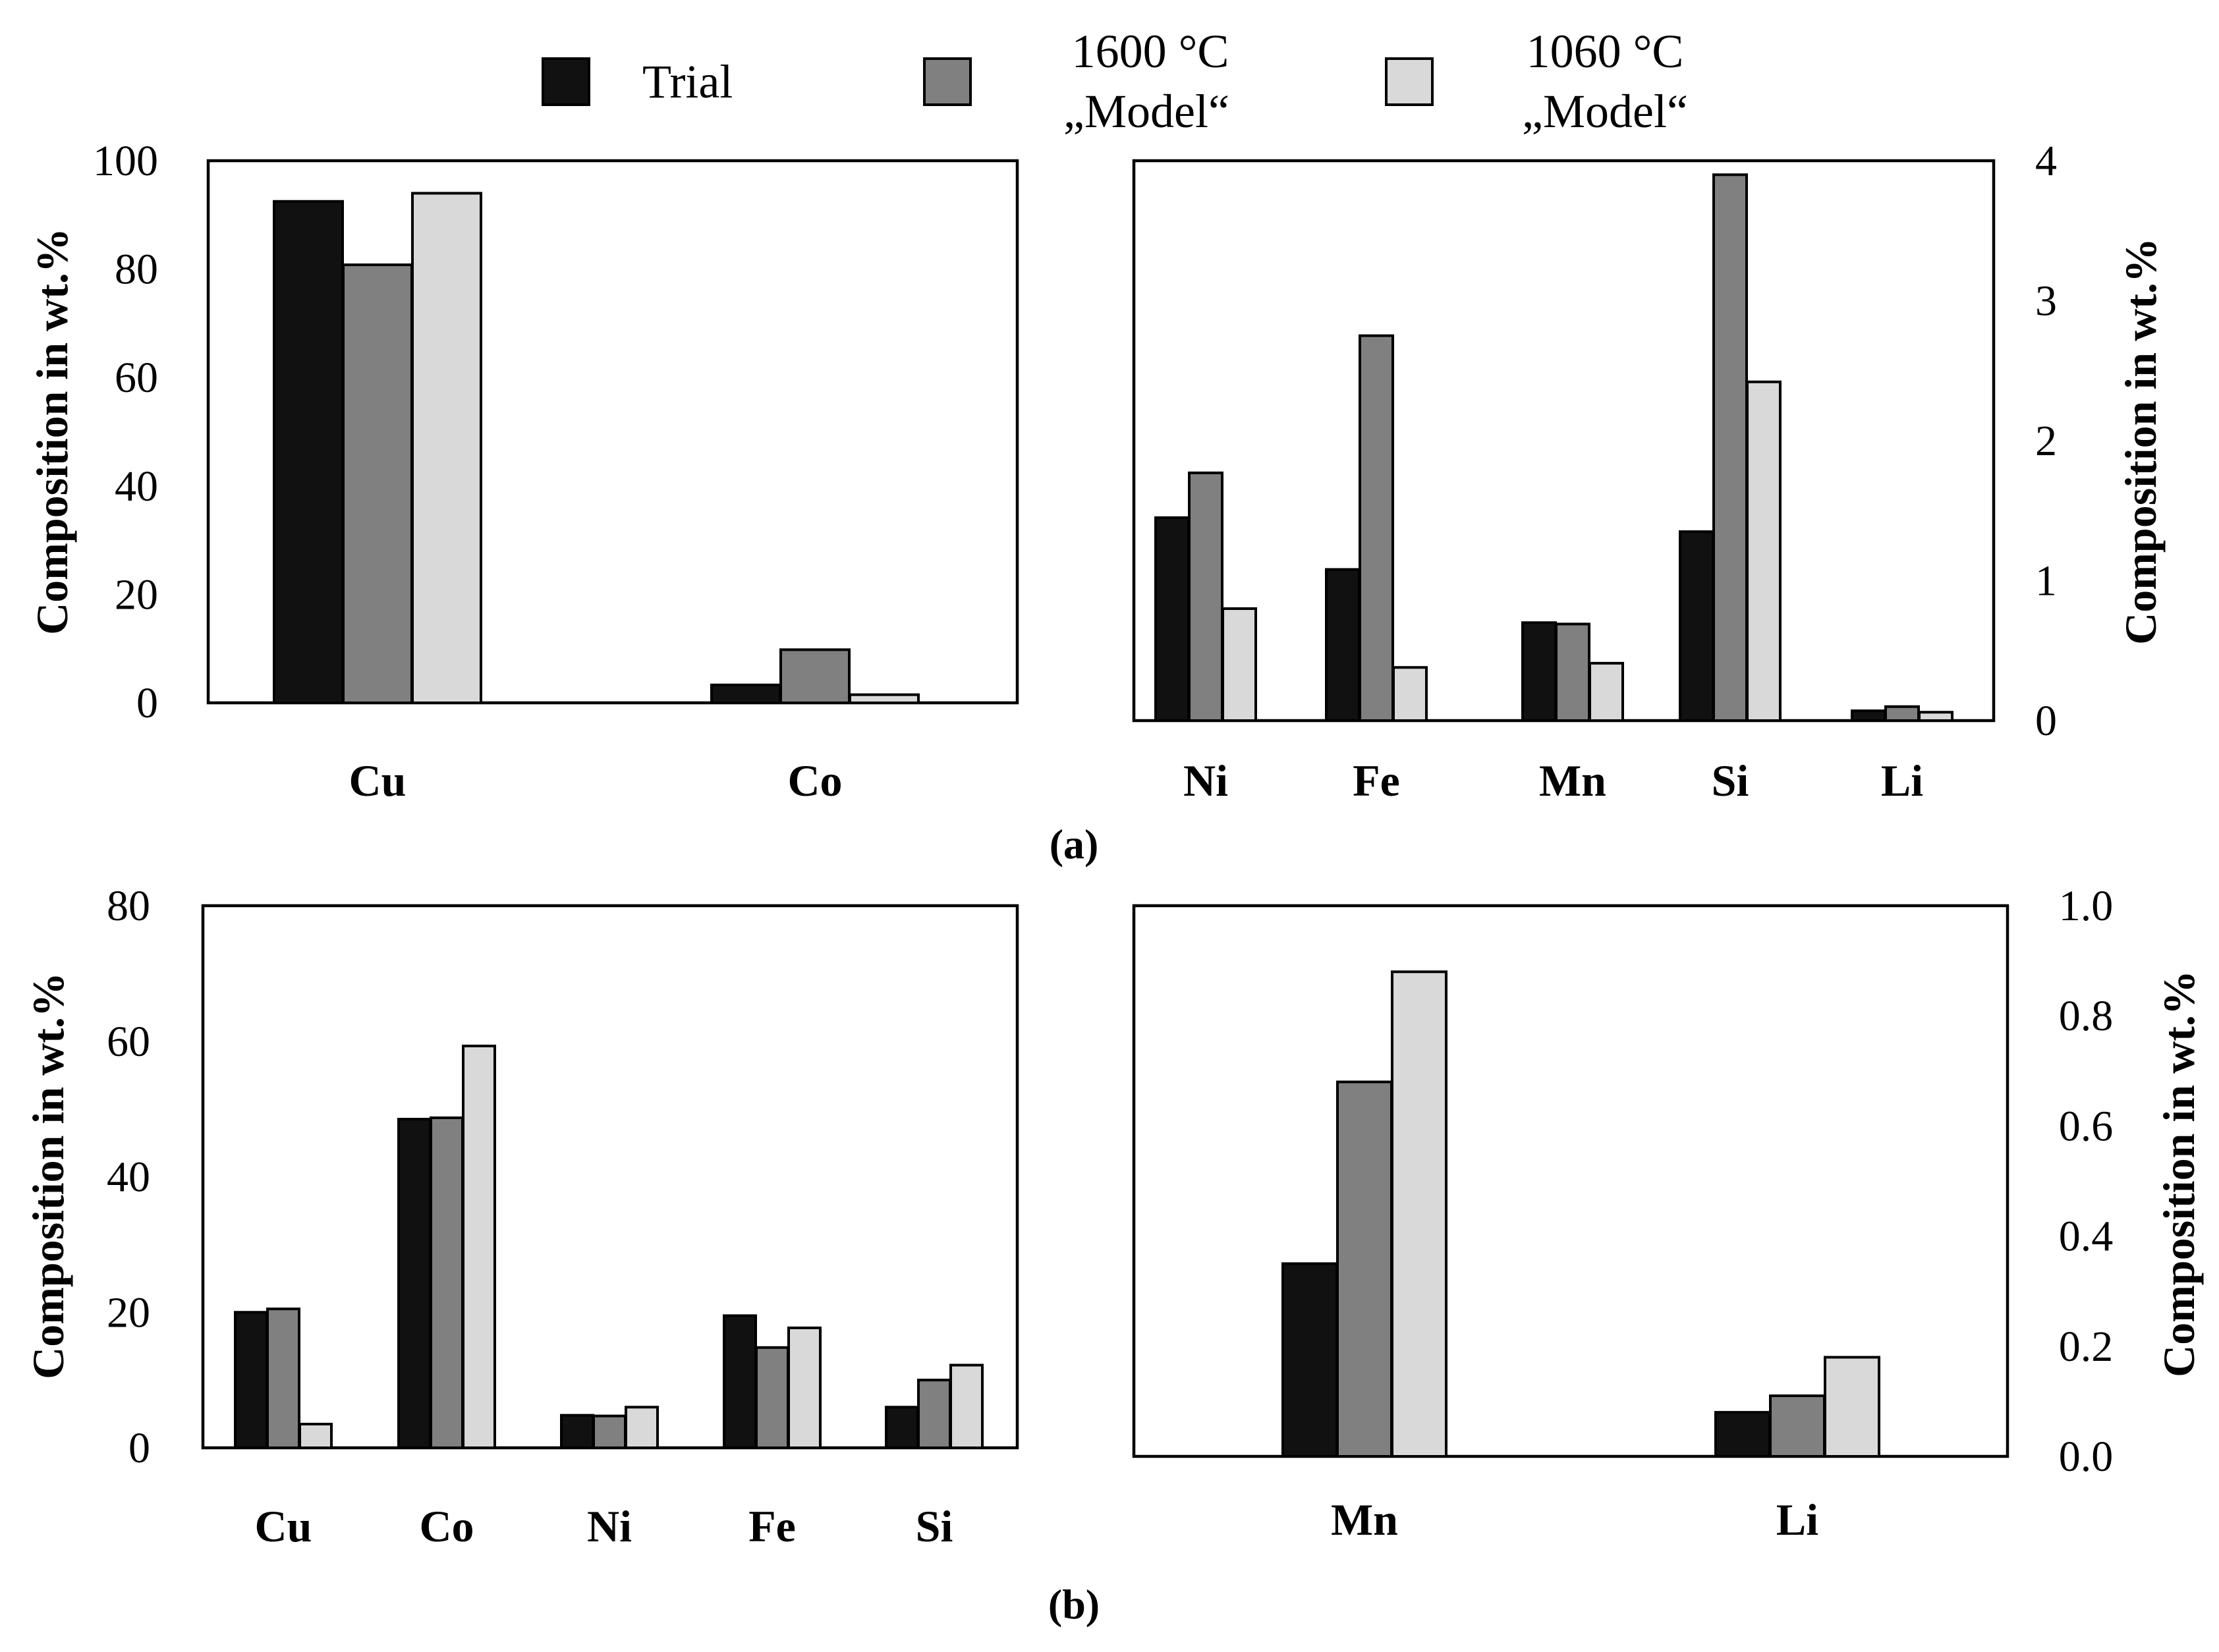  Describe the element at coordinates (2046, 161) in the screenshot. I see `y-tick-label: 4` at that location.